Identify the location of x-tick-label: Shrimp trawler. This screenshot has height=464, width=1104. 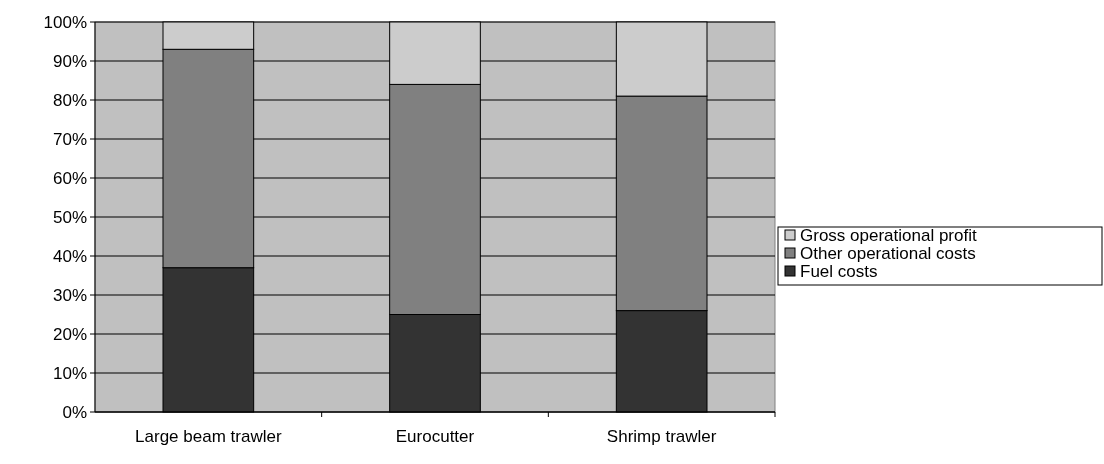
(661, 436).